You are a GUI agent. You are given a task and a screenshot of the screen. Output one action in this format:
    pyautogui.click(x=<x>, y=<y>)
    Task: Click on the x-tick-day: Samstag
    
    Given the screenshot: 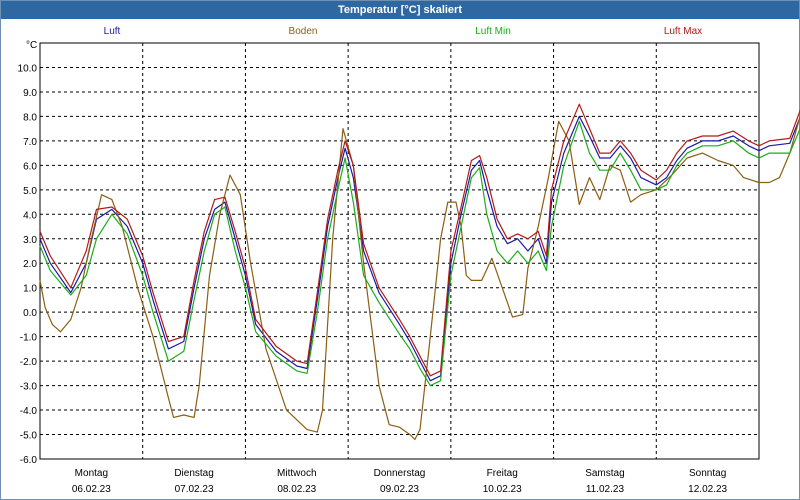 What is the action you would take?
    pyautogui.click(x=604, y=473)
    